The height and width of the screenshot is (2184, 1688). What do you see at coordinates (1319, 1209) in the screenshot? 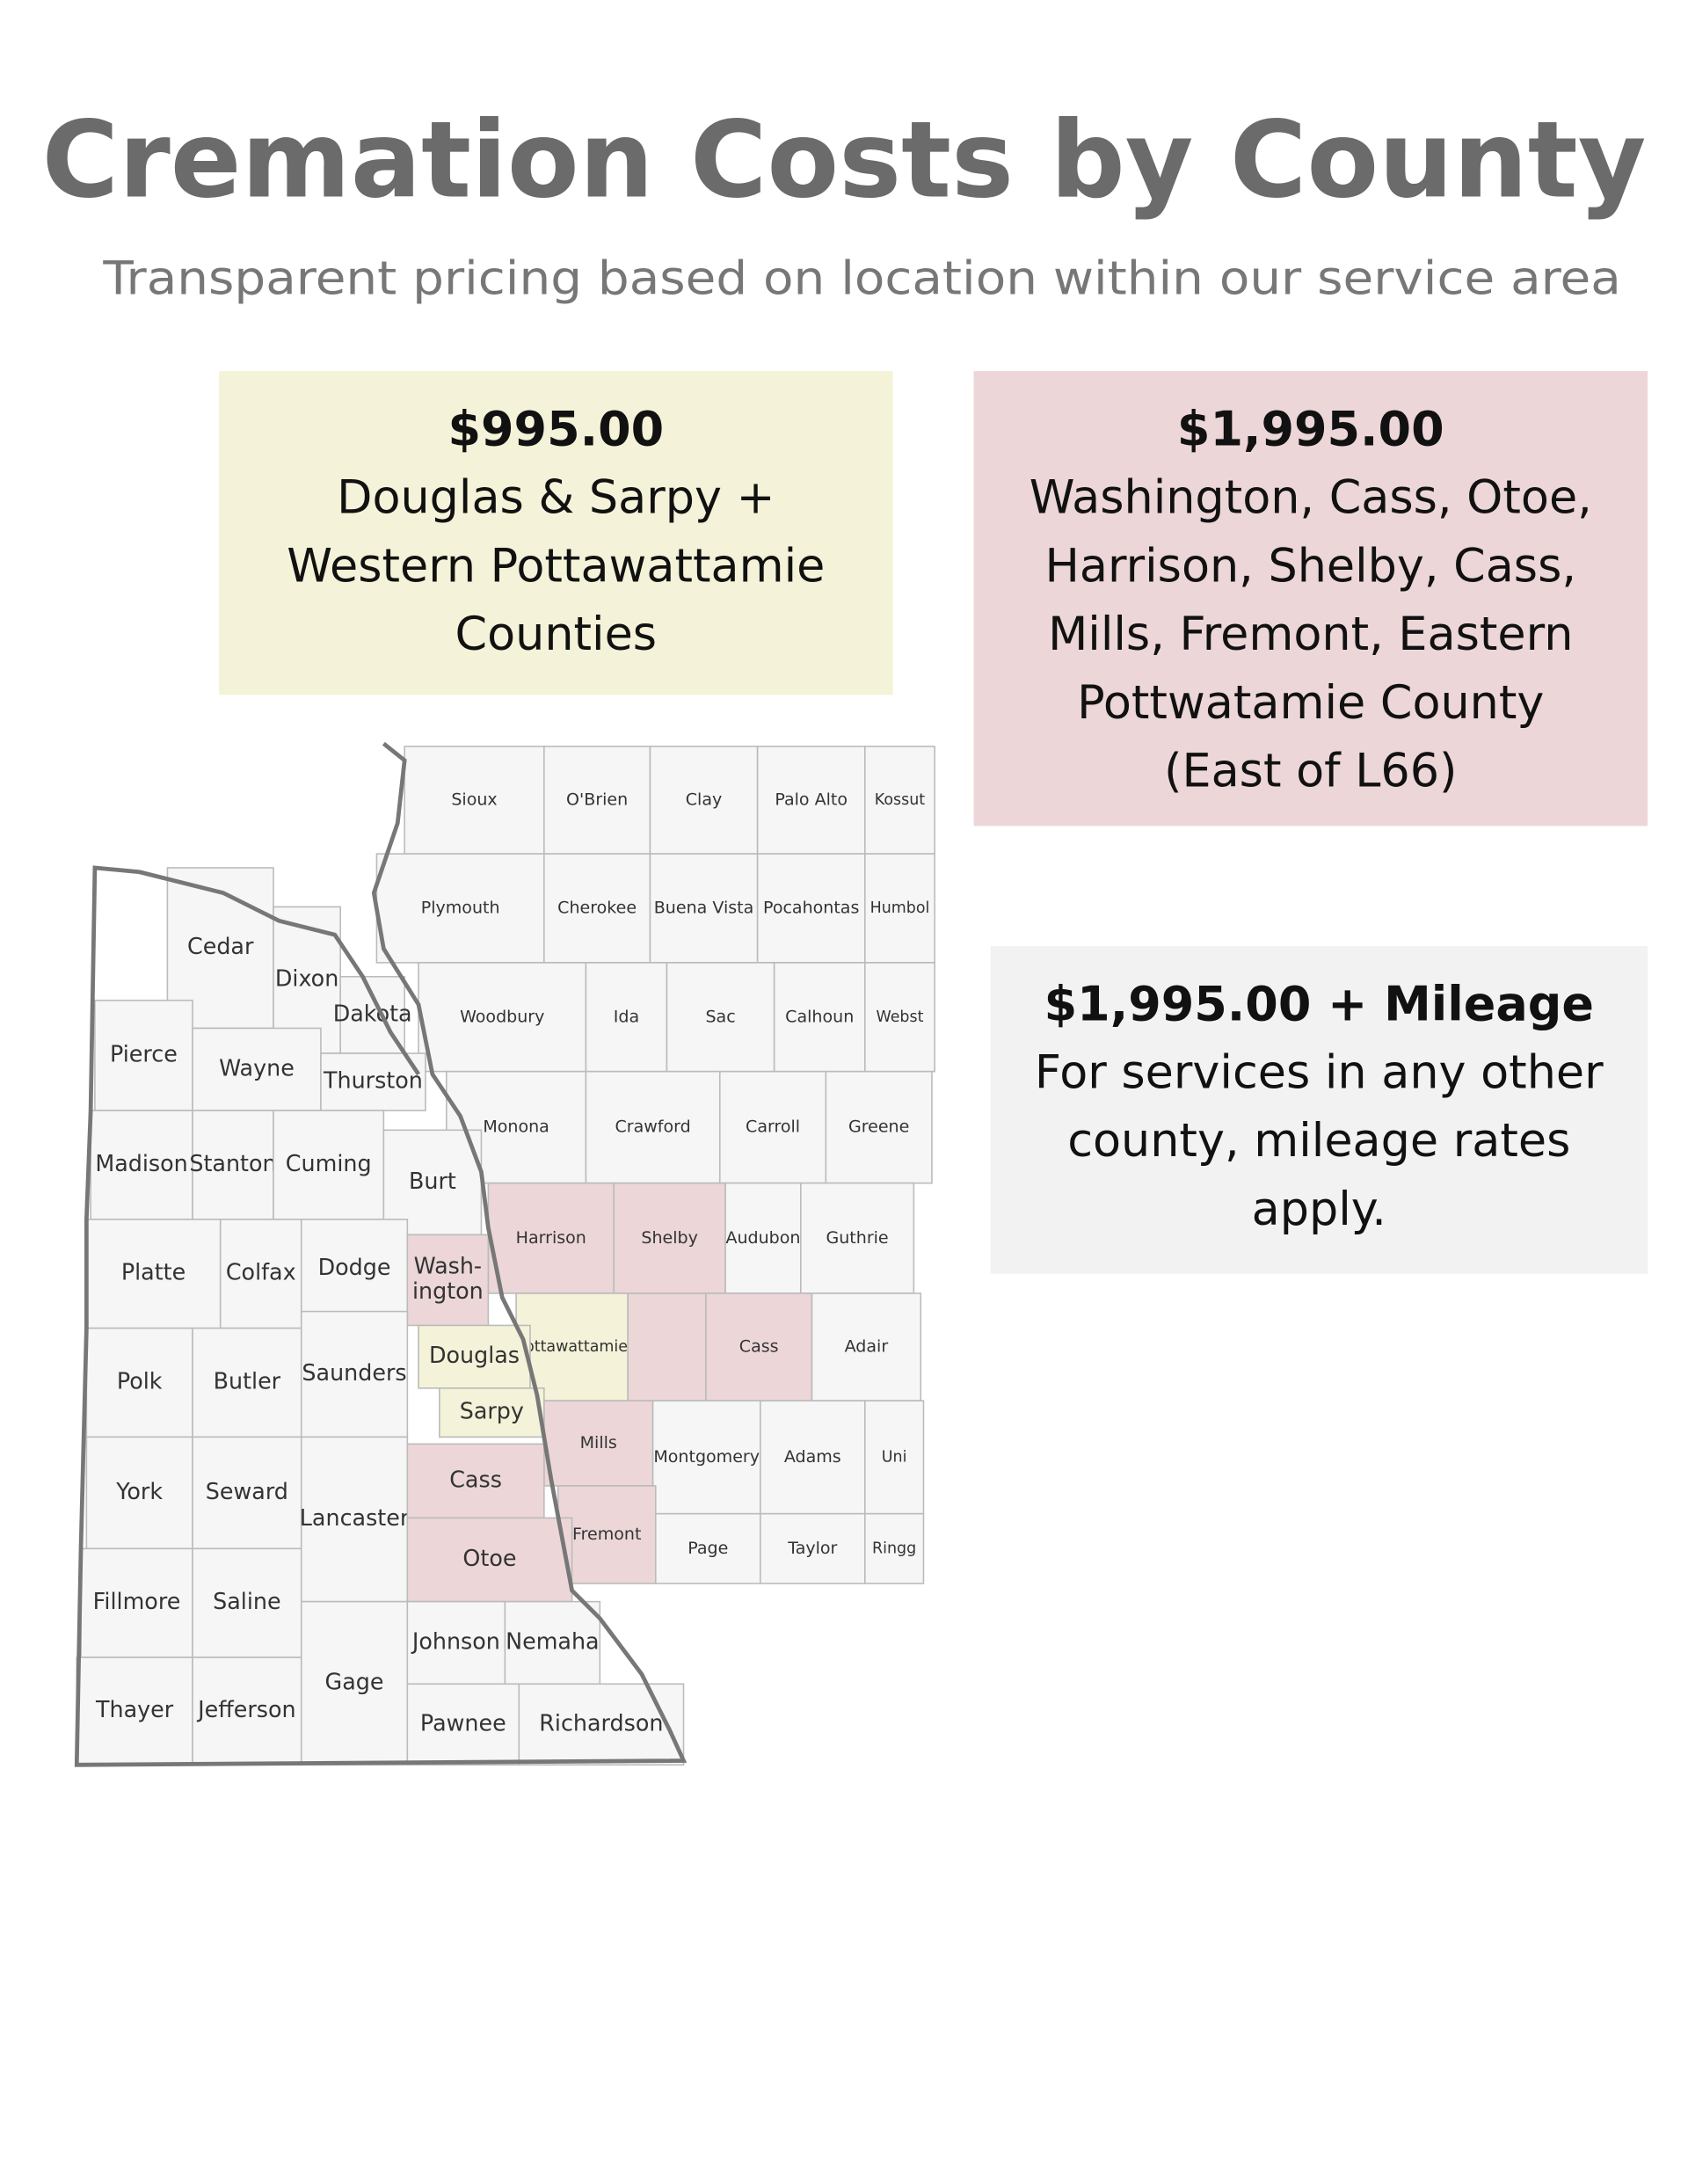
I see `price-description: apply.` at bounding box center [1319, 1209].